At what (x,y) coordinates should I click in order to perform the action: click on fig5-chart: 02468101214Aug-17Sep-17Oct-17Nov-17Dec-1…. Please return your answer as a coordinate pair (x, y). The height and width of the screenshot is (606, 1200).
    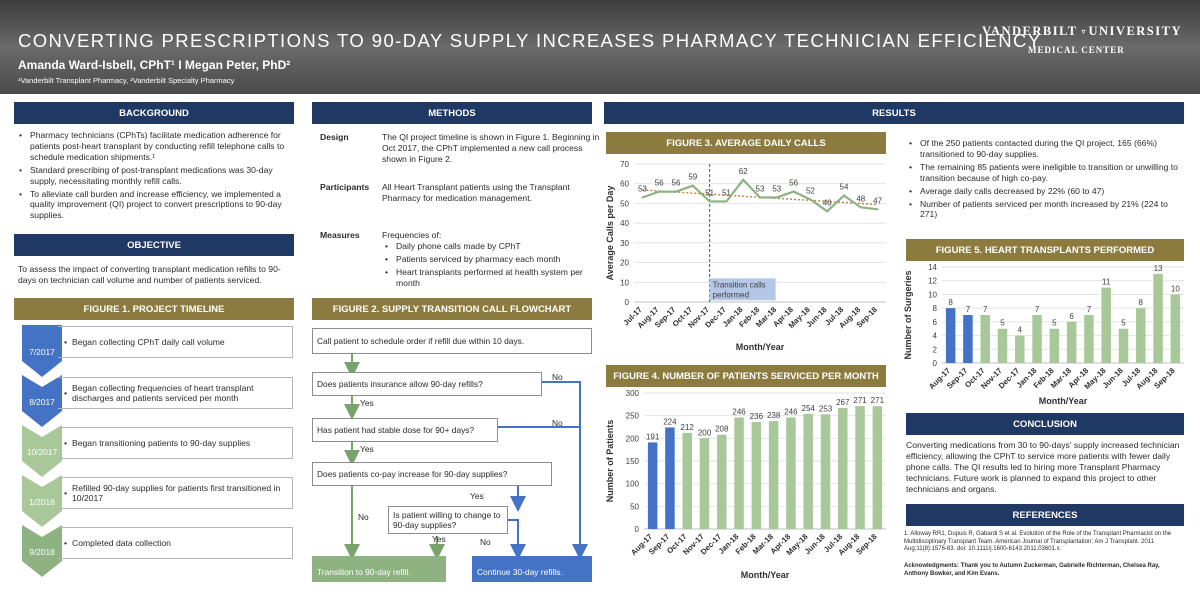
    Looking at the image, I should click on (1043, 334).